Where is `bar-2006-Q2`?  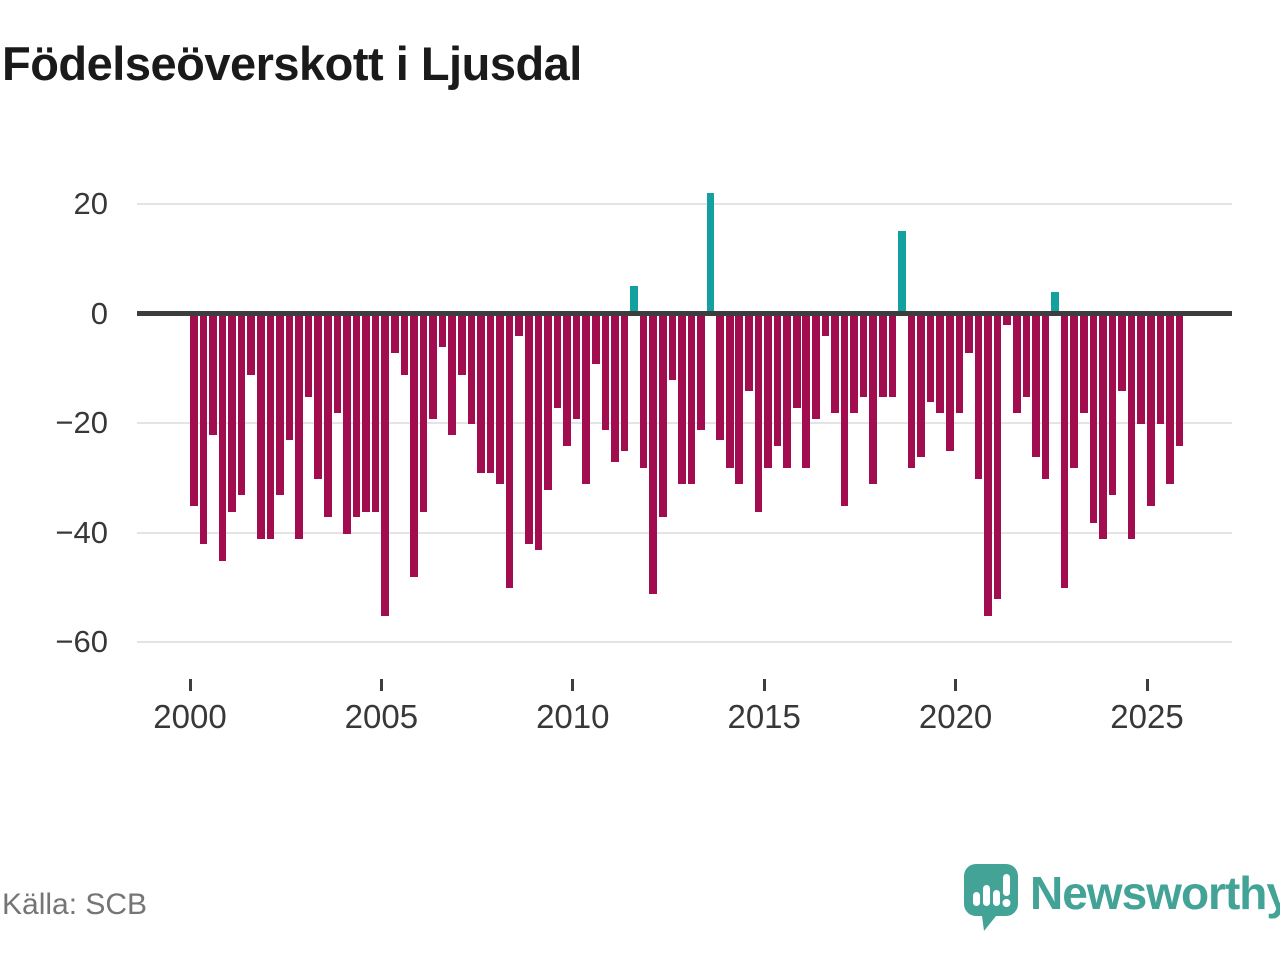
bar-2006-Q2 is located at coordinates (433, 365).